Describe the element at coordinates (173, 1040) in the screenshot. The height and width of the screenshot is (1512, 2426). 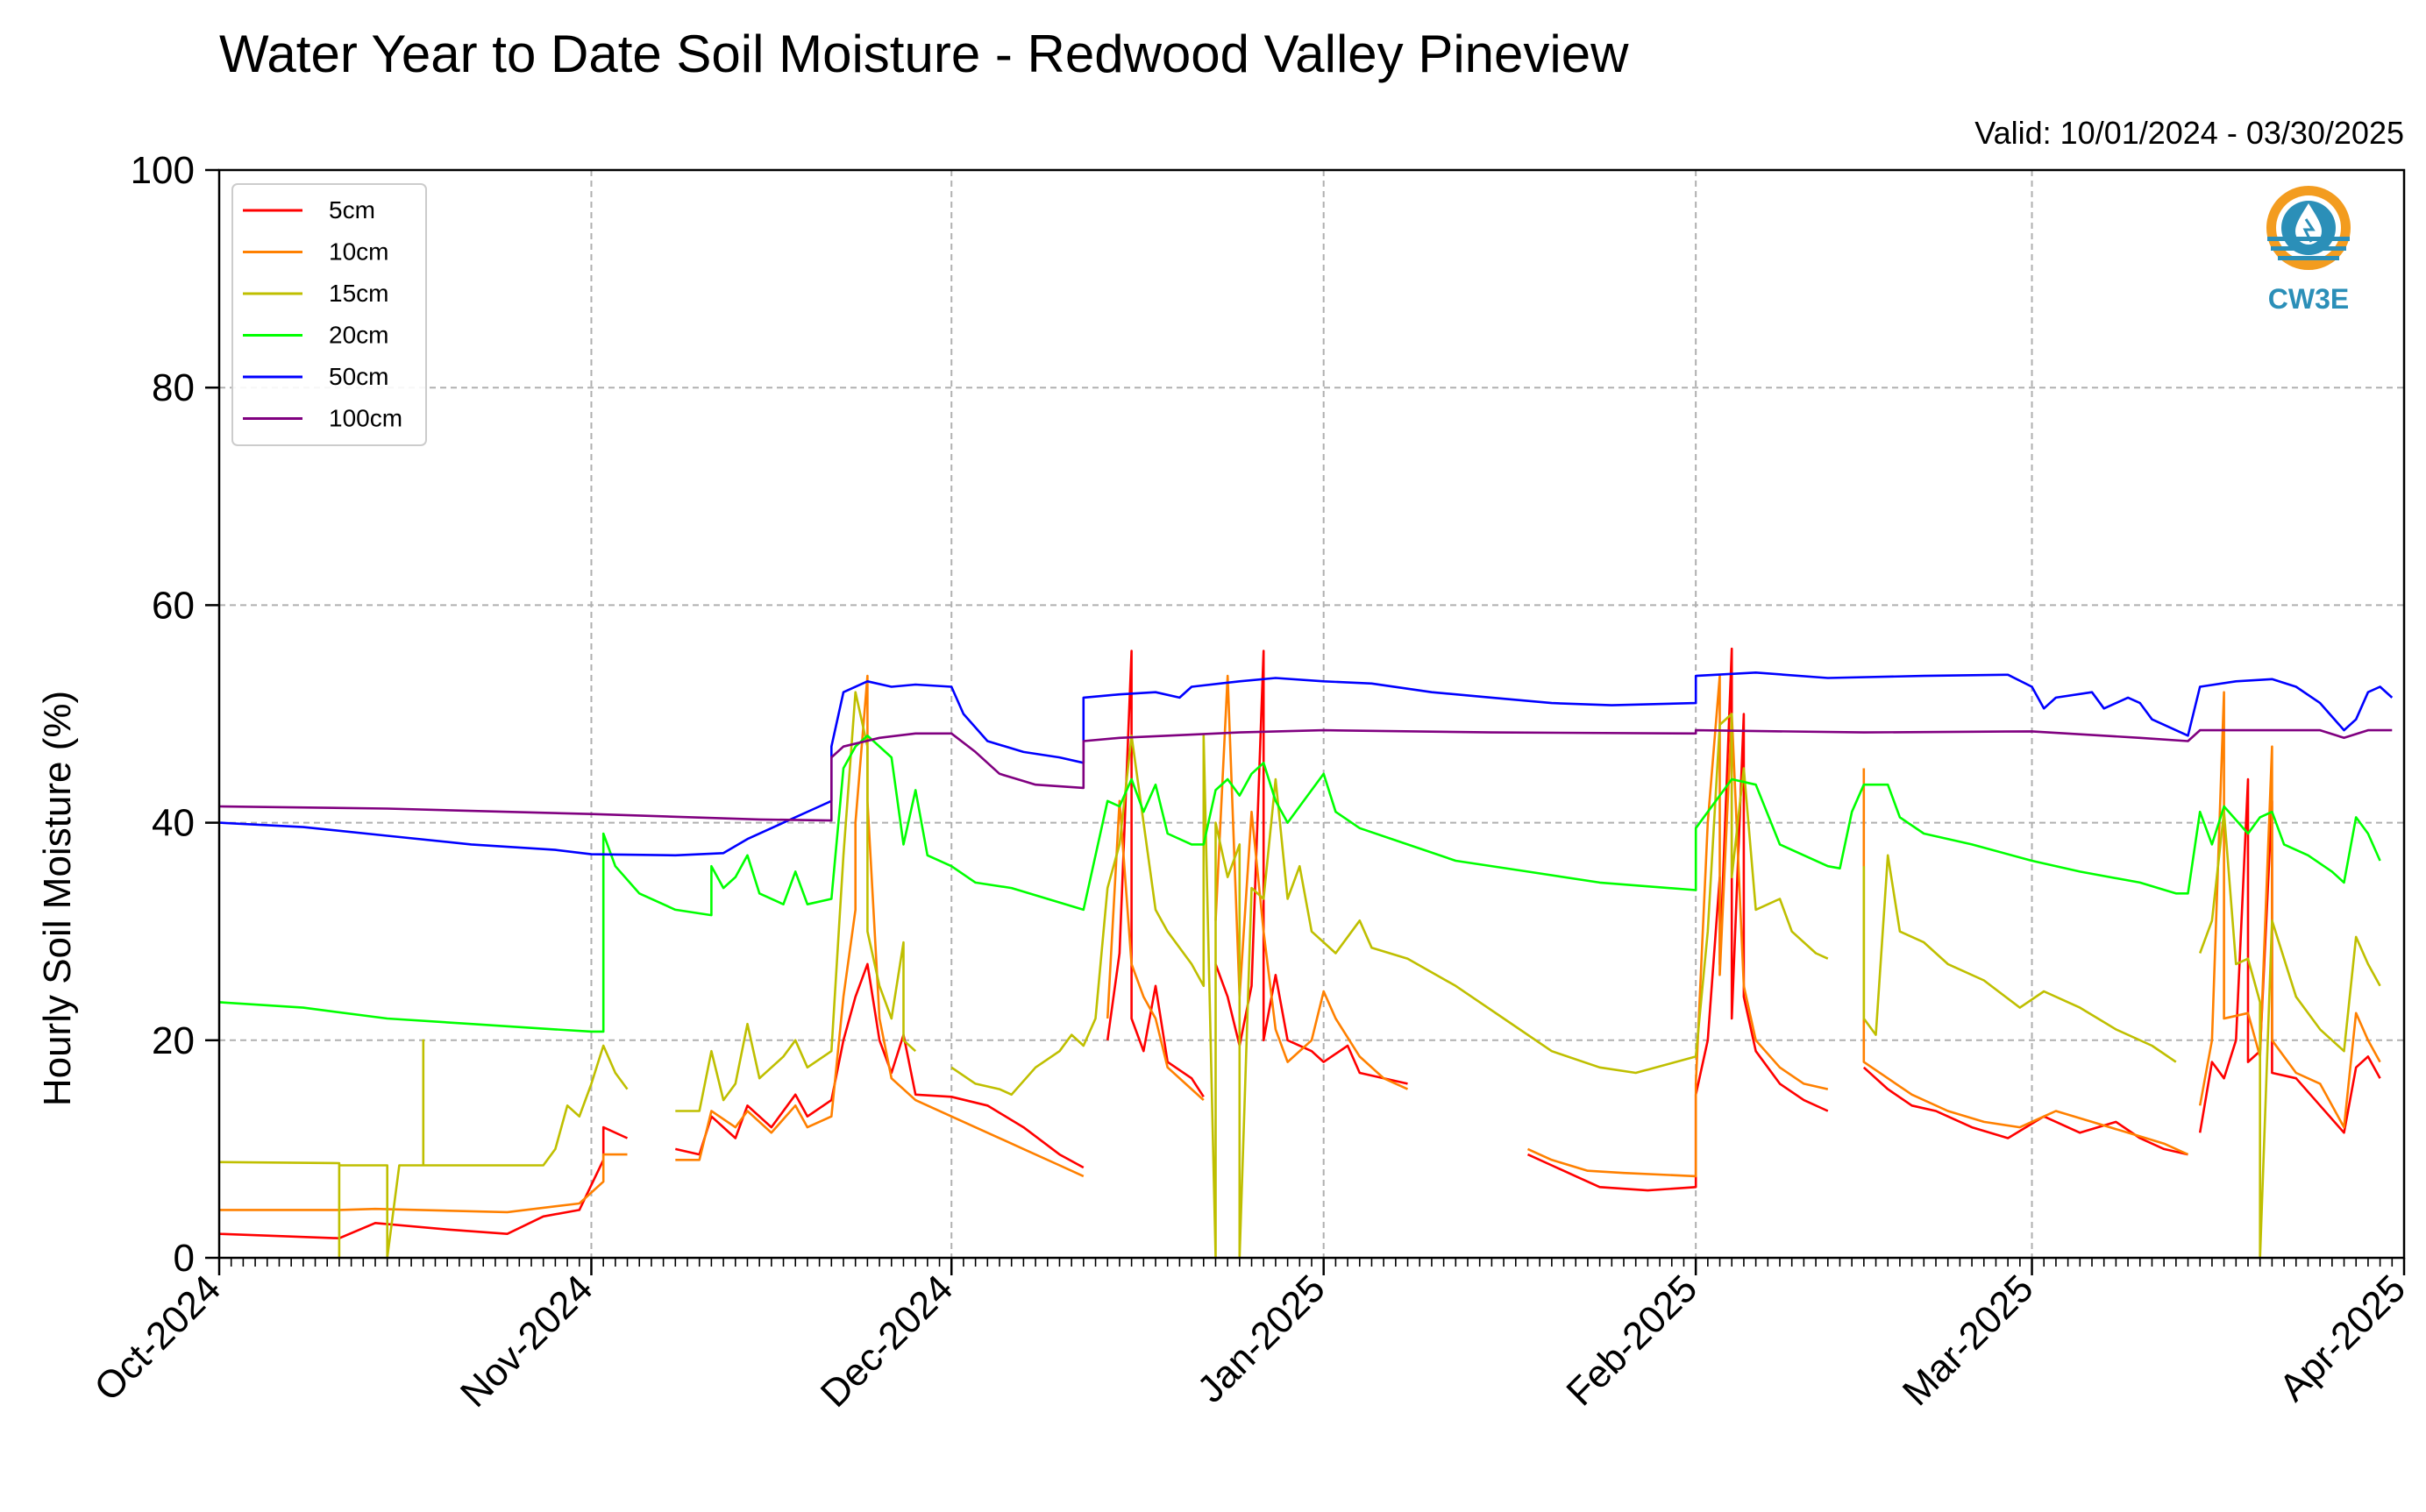
I see `y-tick-label: 20` at that location.